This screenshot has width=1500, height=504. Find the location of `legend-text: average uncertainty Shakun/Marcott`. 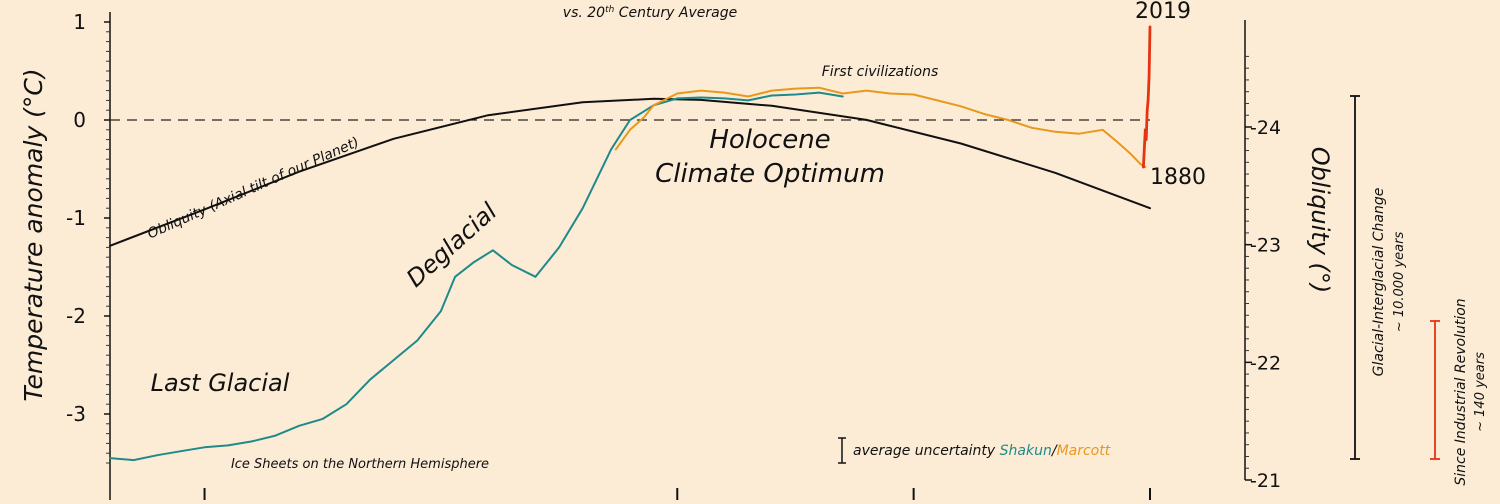

legend-text: average uncertainty Shakun/Marcott is located at coordinates (982, 451).